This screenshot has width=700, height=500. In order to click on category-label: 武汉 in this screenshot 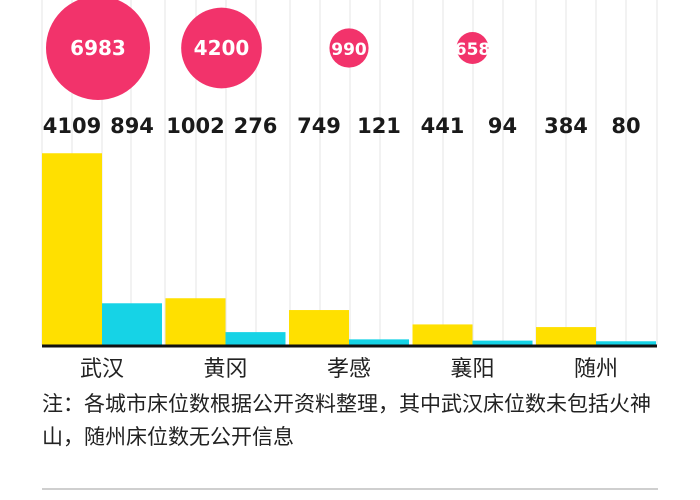, I will do `click(102, 369)`.